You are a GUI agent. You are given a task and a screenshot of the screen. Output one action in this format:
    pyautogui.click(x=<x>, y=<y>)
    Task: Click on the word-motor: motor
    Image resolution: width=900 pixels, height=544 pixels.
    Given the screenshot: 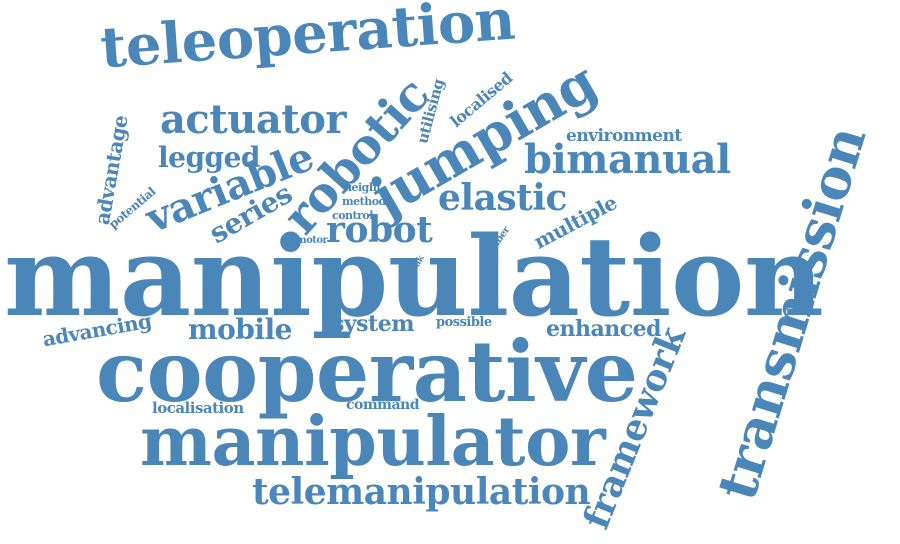 What is the action you would take?
    pyautogui.click(x=312, y=240)
    